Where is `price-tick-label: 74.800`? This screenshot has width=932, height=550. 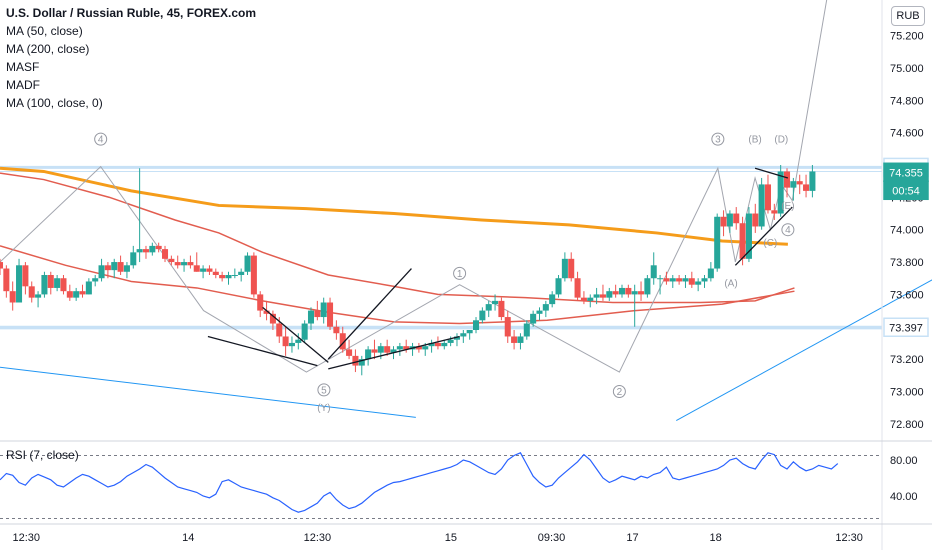 price-tick-label: 74.800 is located at coordinates (907, 101).